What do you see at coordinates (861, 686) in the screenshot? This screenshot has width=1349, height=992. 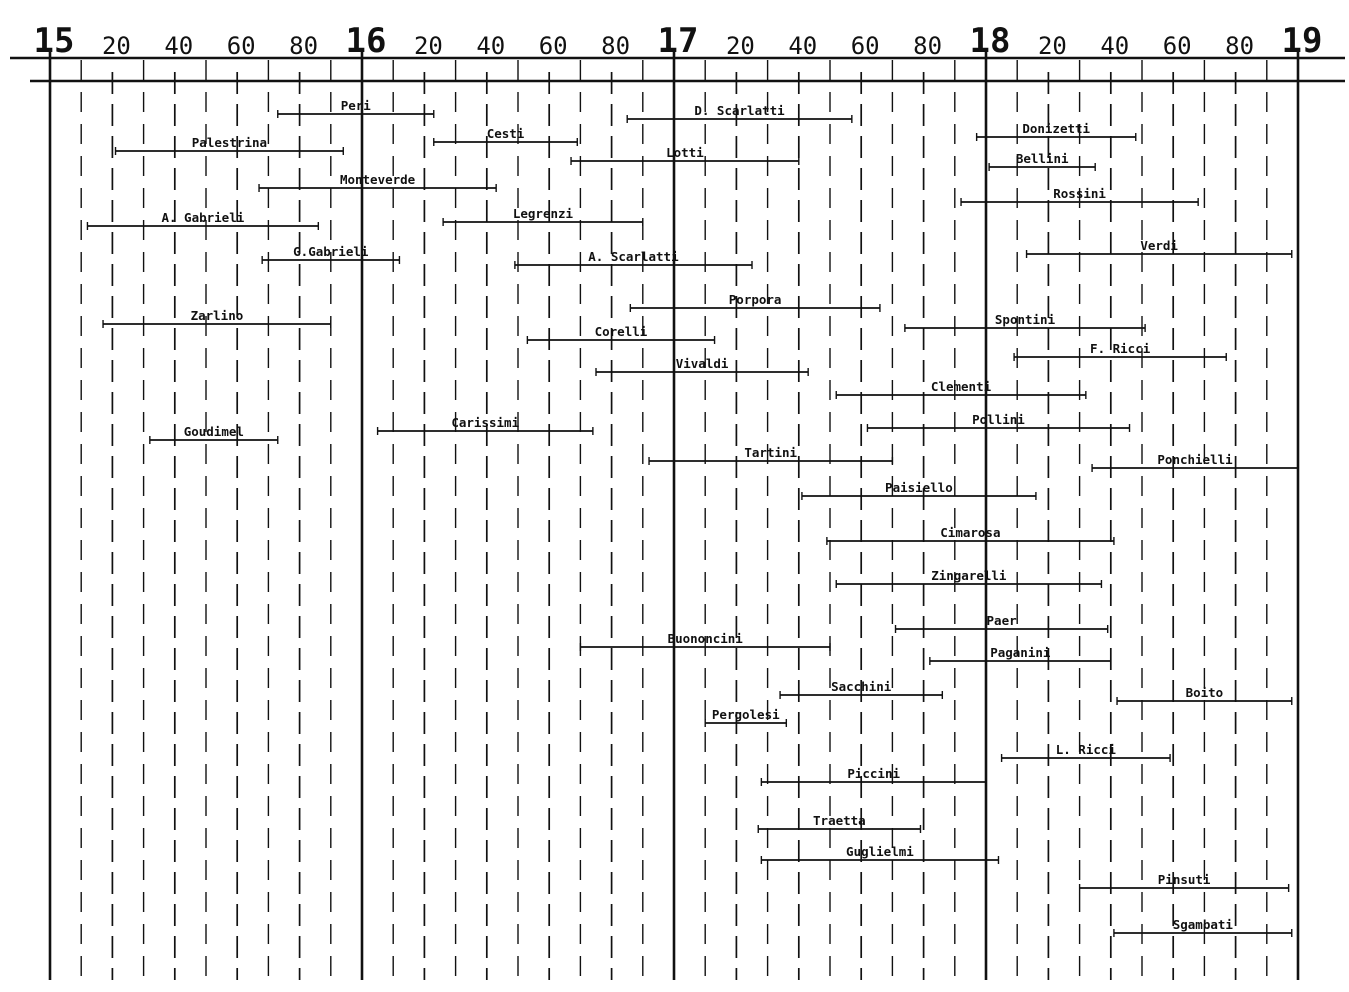 I see `composer-label: Sacchini` at bounding box center [861, 686].